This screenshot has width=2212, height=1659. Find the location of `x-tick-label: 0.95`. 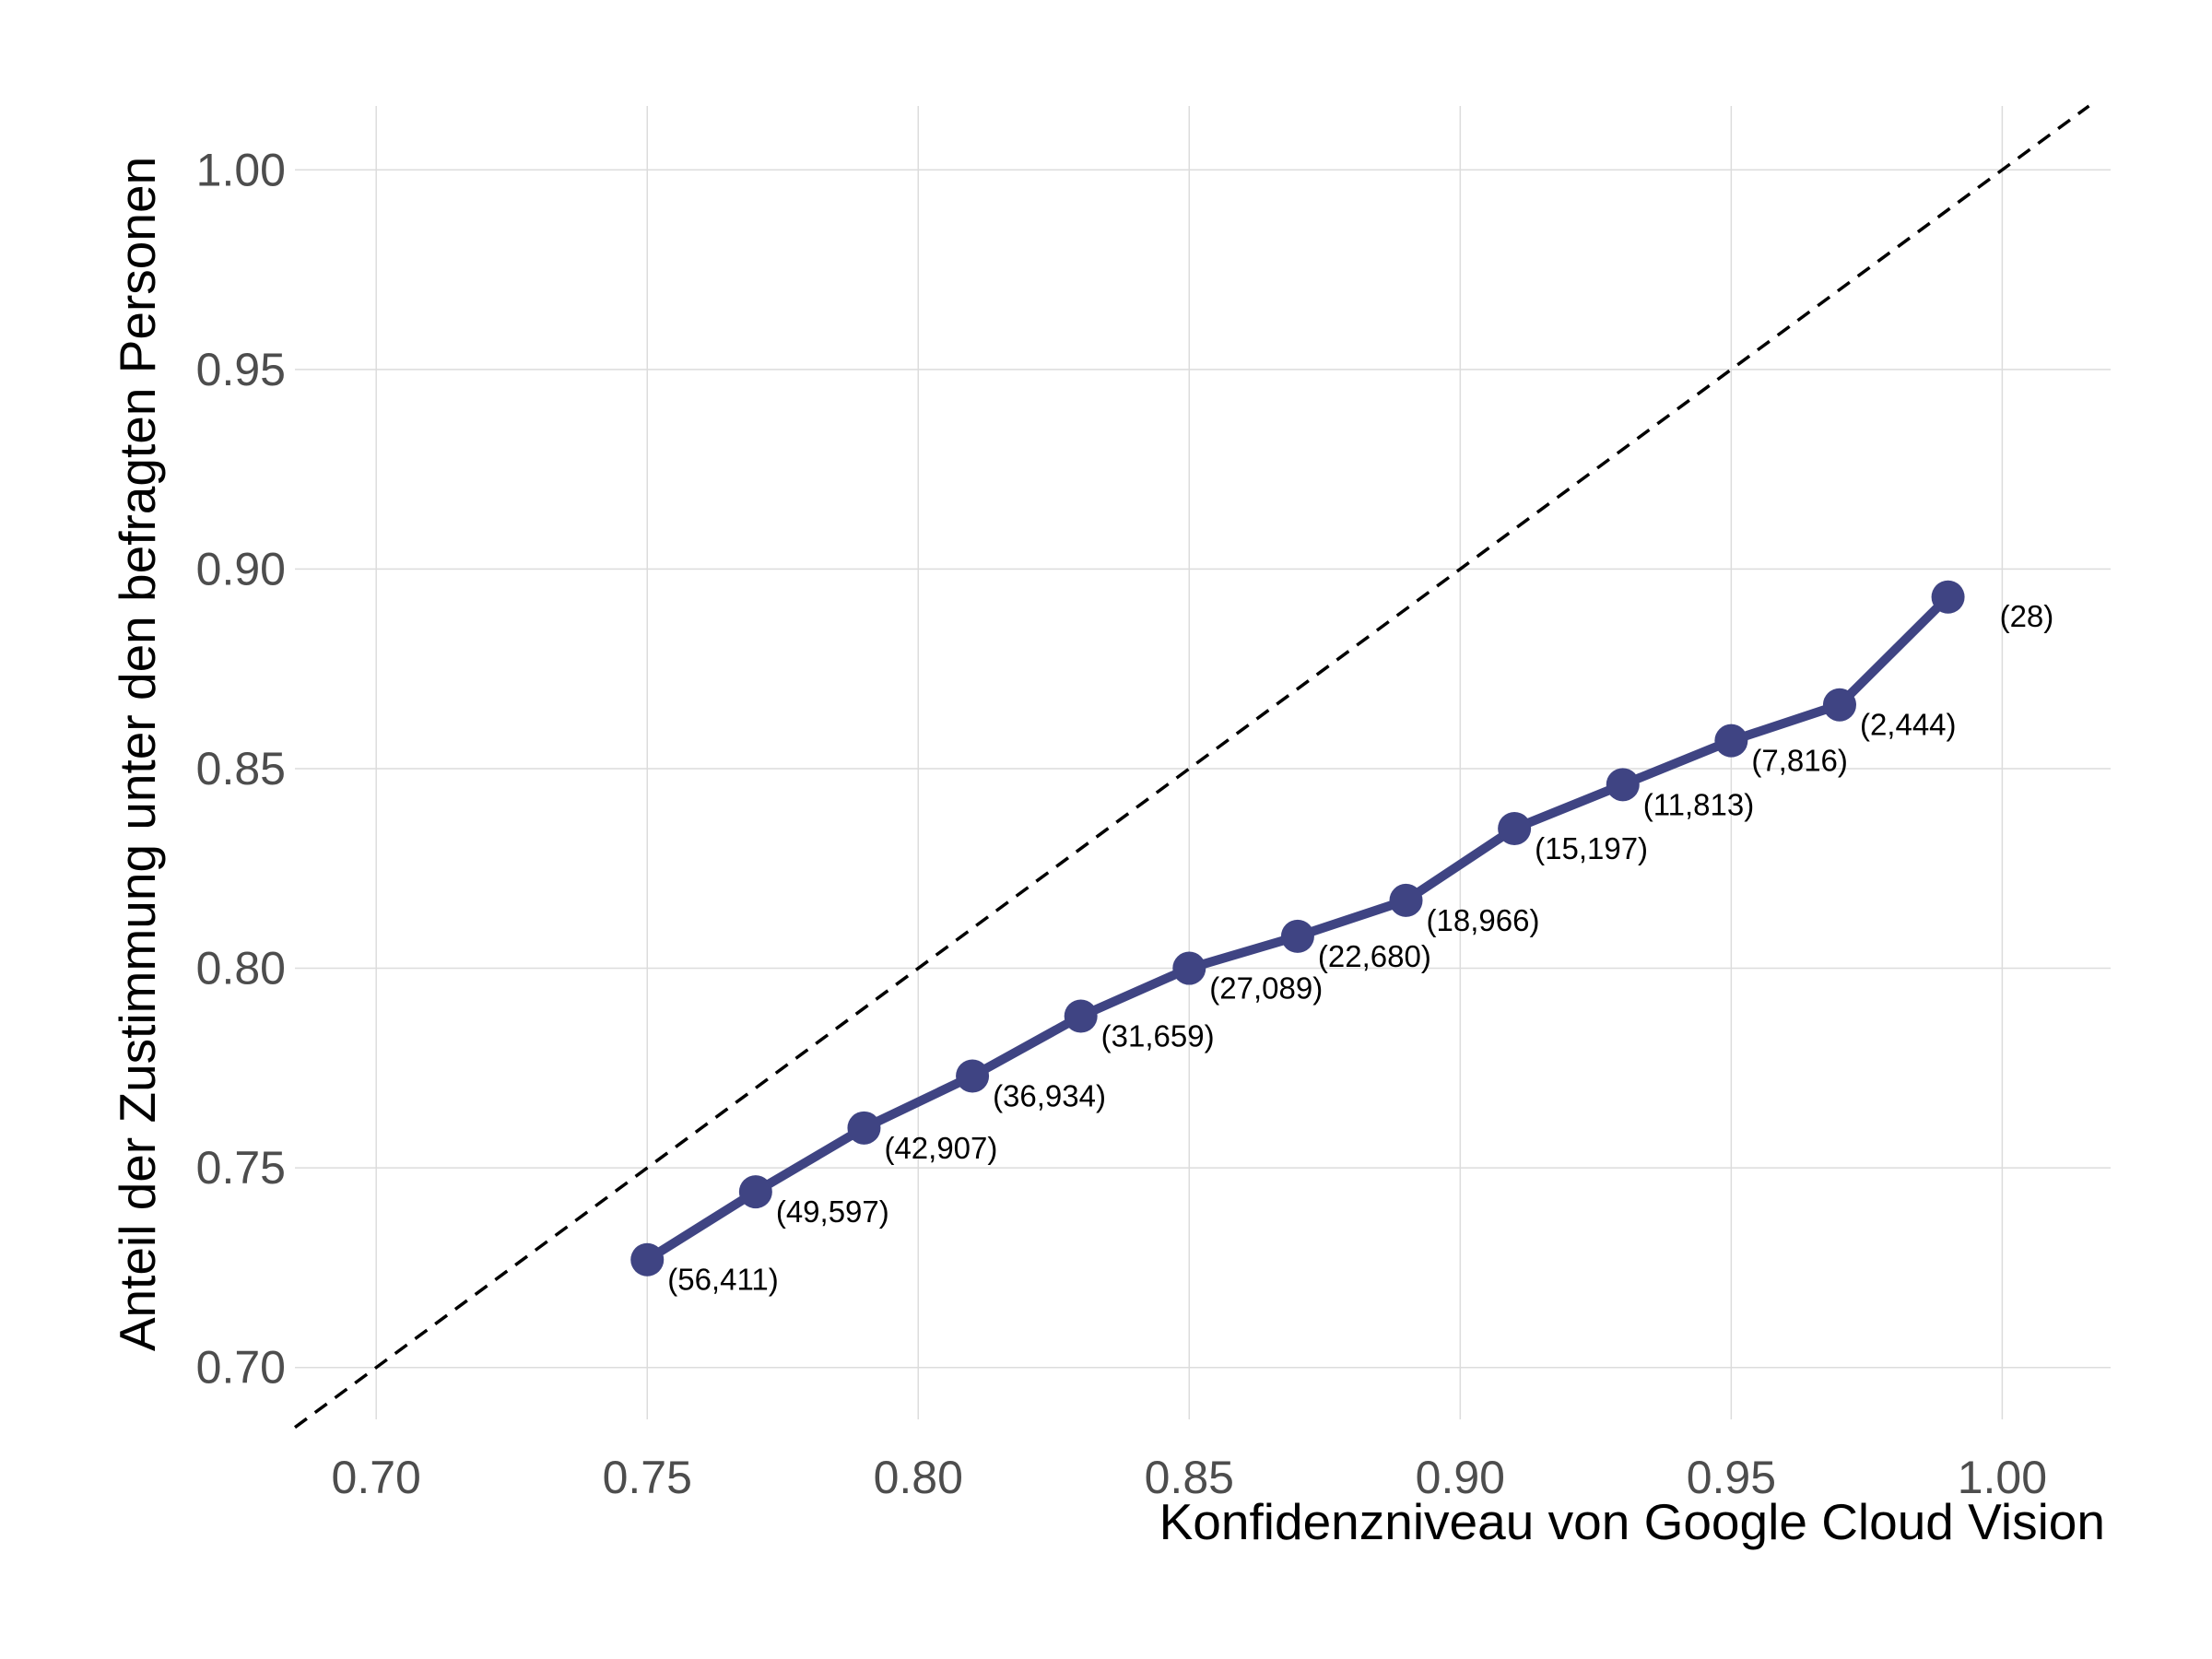

x-tick-label: 0.95 is located at coordinates (1731, 1477).